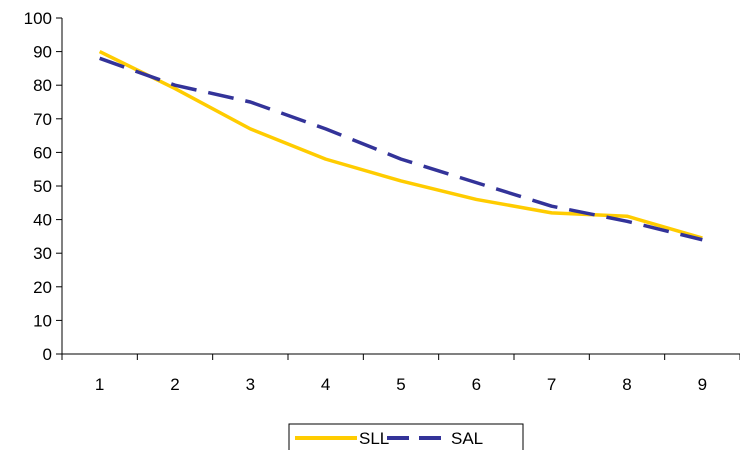 Image resolution: width=740 pixels, height=450 pixels. I want to click on x-tick-label: 2, so click(174, 384).